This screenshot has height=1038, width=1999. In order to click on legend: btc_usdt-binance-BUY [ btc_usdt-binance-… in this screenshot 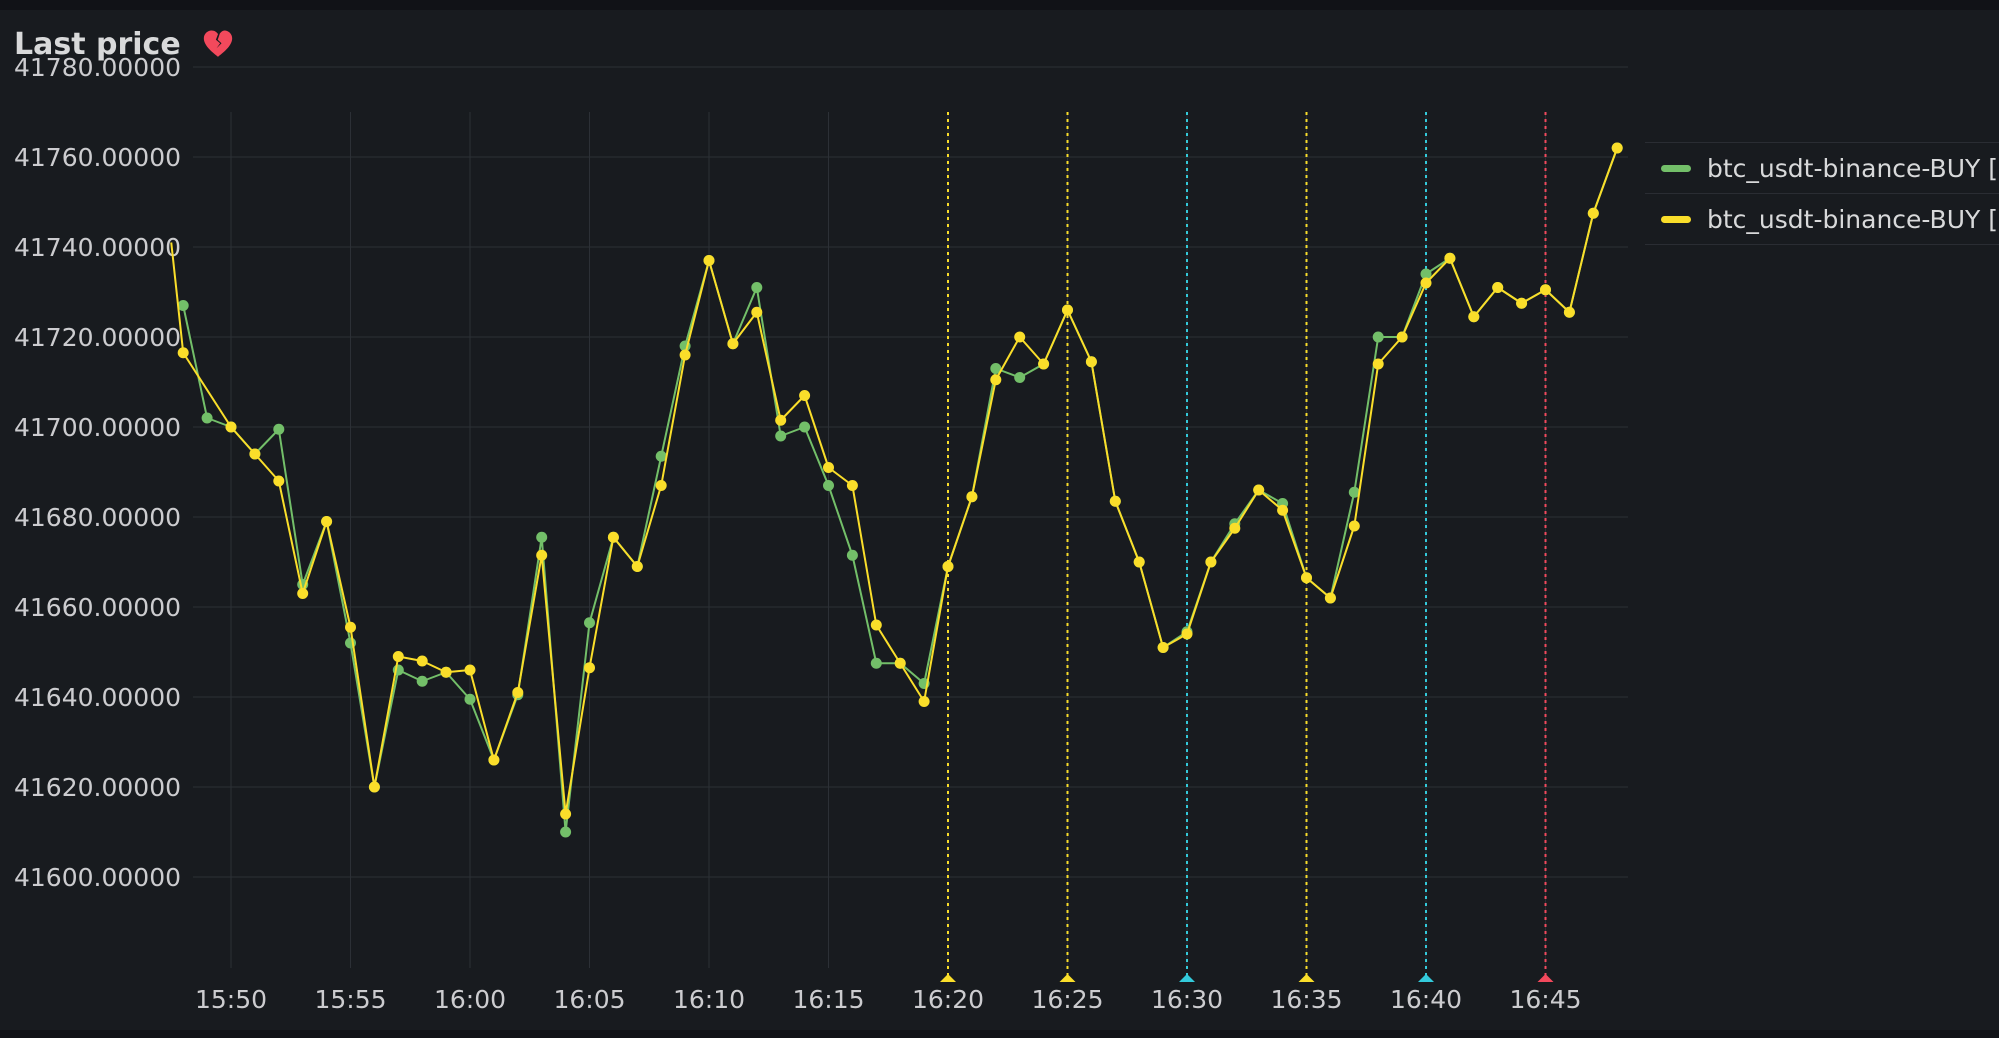, I will do `click(1822, 193)`.